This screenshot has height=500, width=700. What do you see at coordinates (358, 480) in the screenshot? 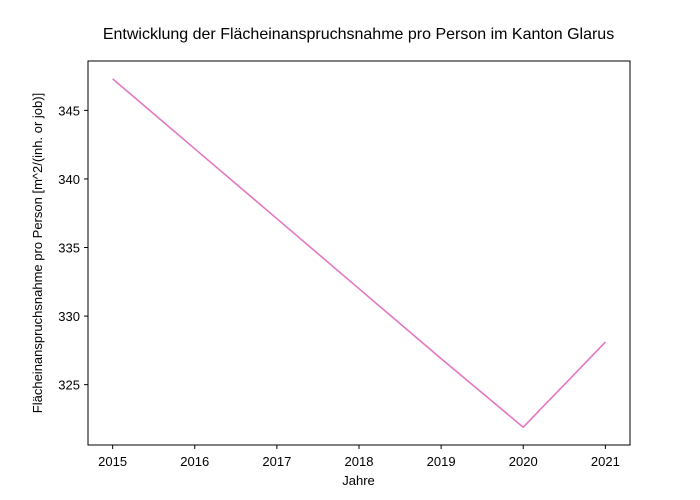
I see `x-axis-label: Jahre` at bounding box center [358, 480].